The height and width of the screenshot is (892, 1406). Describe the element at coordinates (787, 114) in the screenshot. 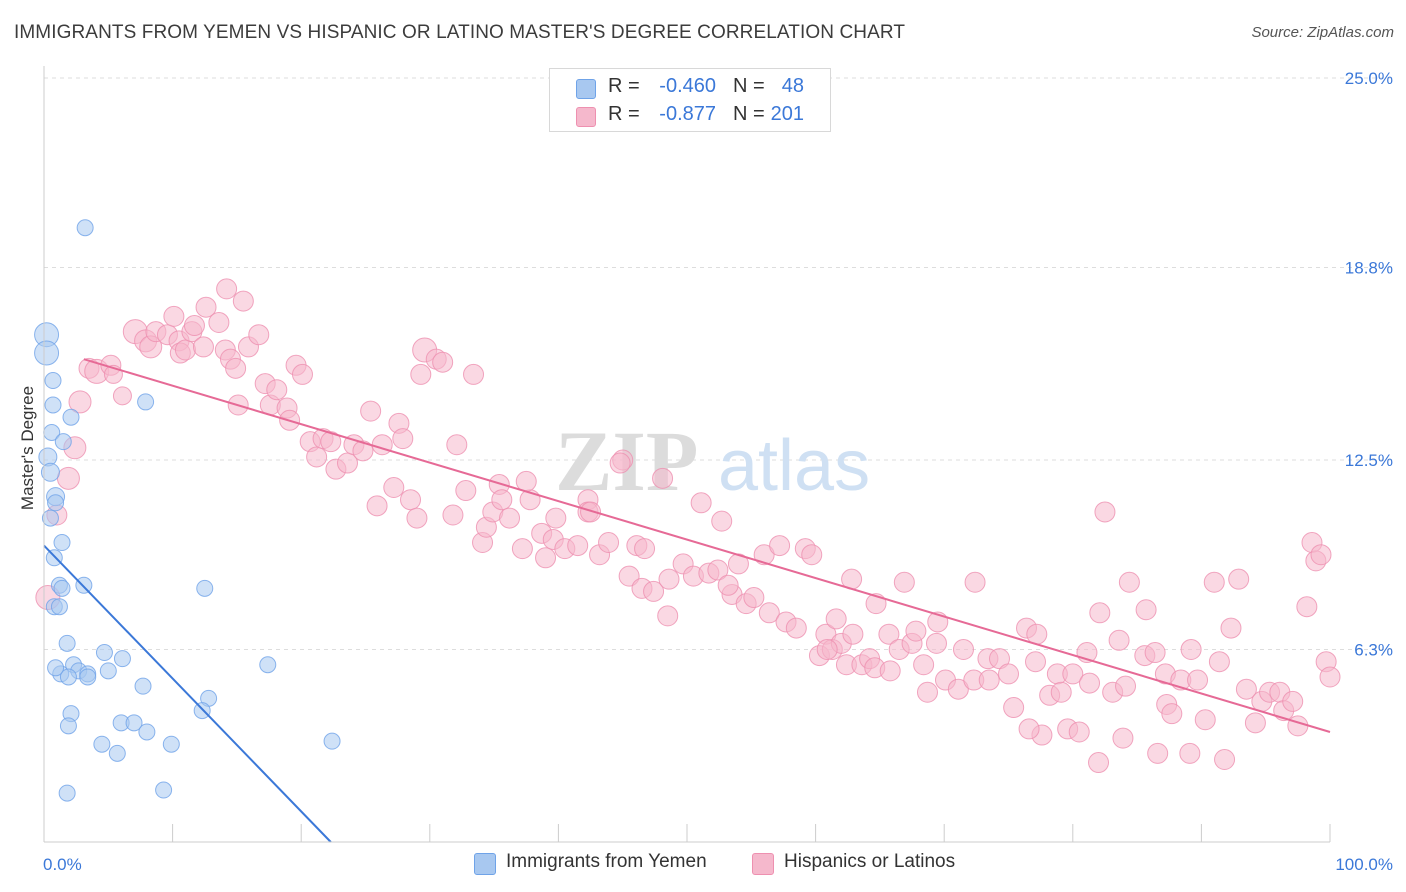

I see `legend-n-value: 201` at that location.